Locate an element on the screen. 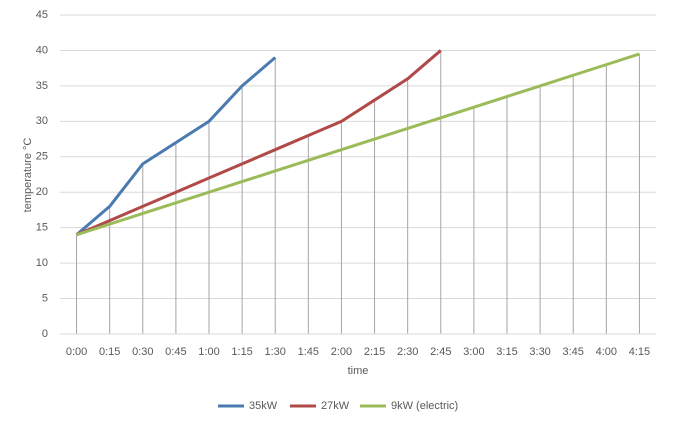 The height and width of the screenshot is (426, 675). x-tick-label: 1:15 is located at coordinates (241, 352).